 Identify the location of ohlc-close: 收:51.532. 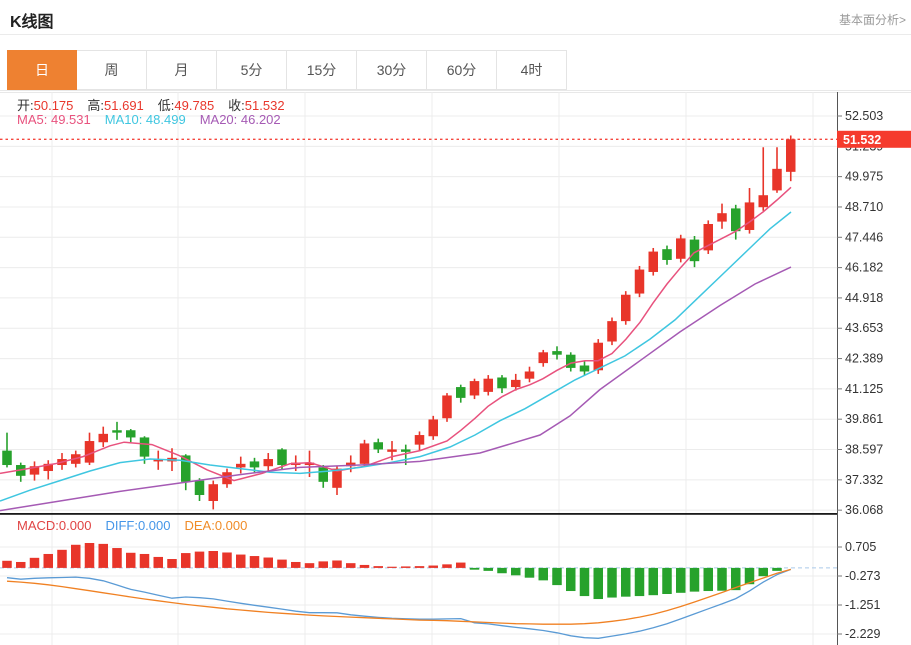
(256, 105).